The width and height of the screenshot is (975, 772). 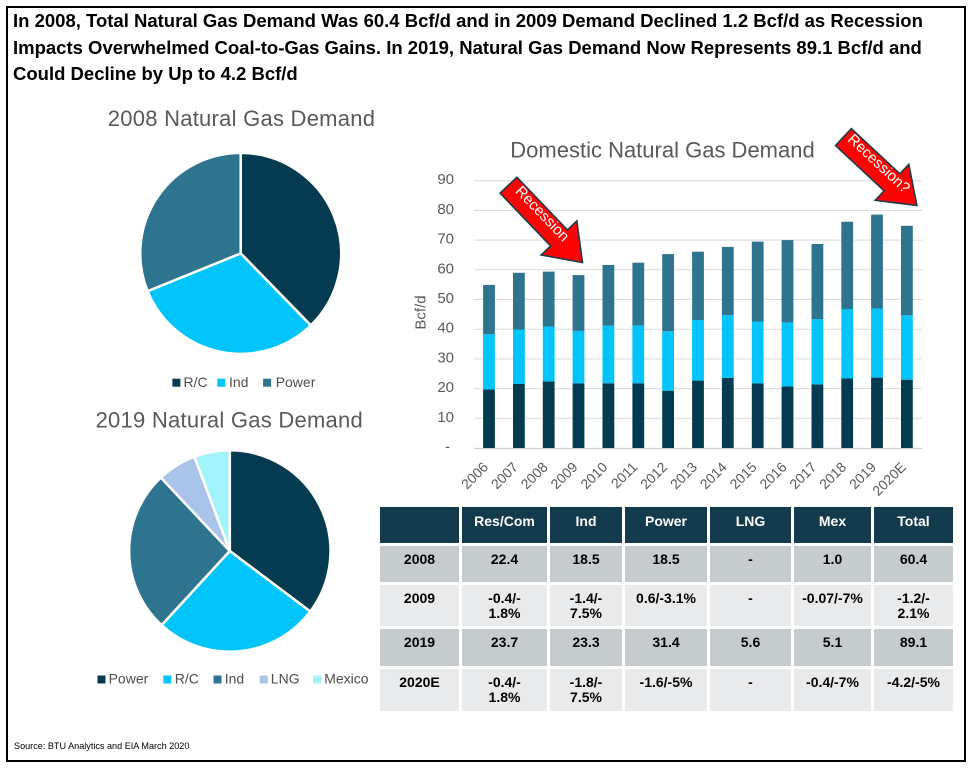 I want to click on svg-text: 20, so click(x=445, y=387).